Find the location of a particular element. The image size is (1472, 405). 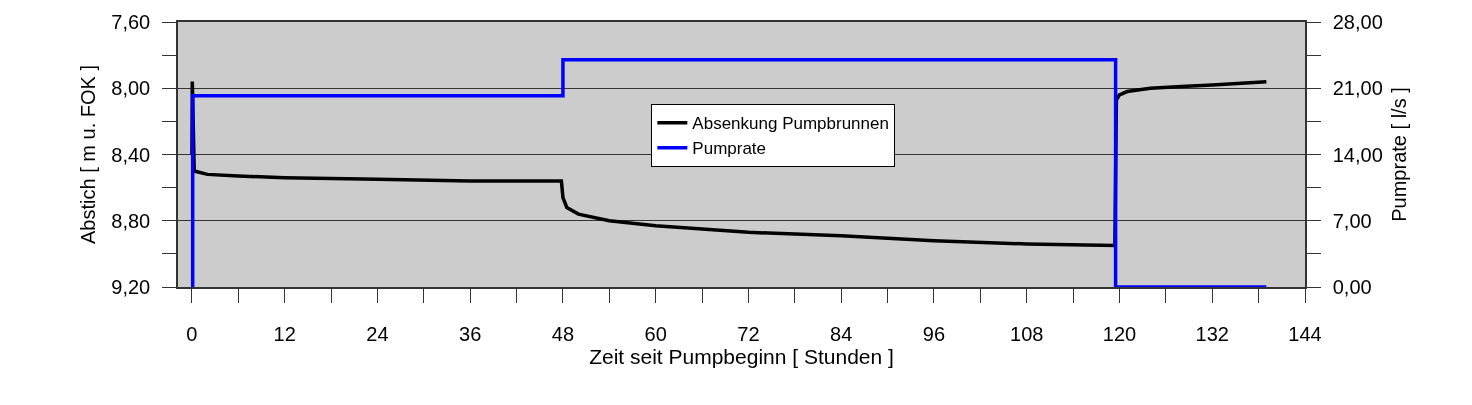

x-tick-label: 132 is located at coordinates (1212, 333).